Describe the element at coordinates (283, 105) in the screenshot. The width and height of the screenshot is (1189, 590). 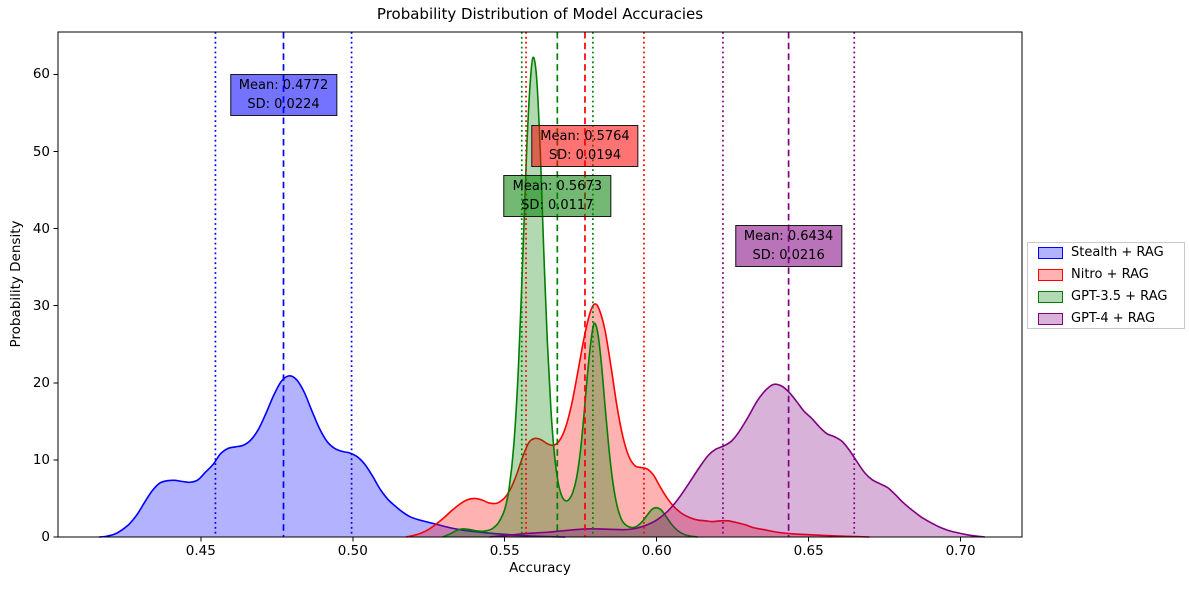
I see `annotation-sd-text: SD: 0.0224` at that location.